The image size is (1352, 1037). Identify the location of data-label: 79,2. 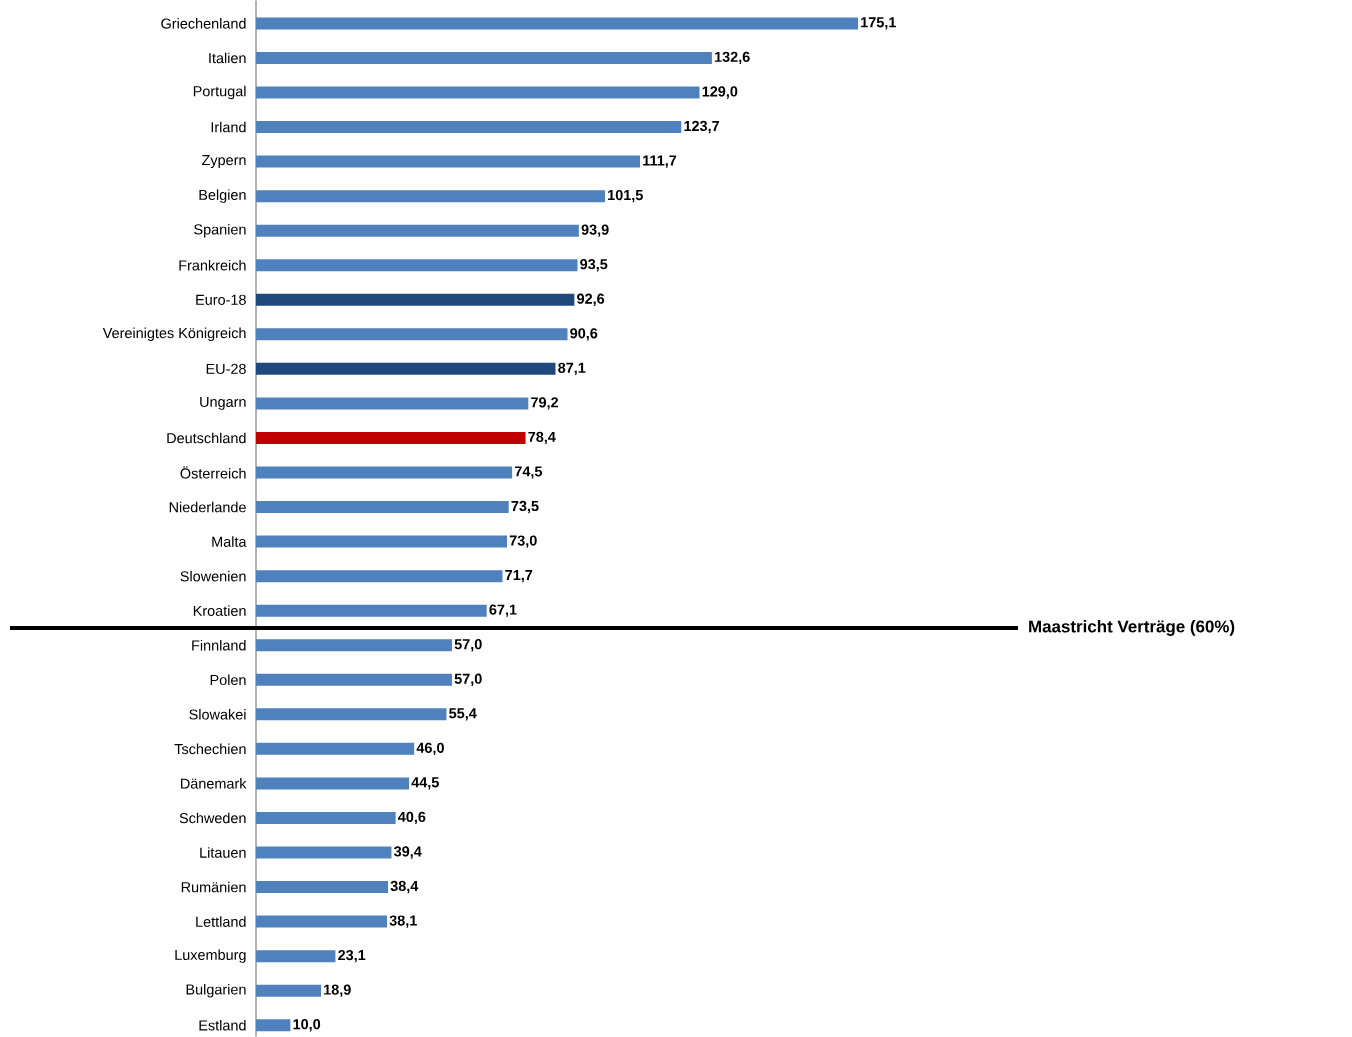
(545, 403).